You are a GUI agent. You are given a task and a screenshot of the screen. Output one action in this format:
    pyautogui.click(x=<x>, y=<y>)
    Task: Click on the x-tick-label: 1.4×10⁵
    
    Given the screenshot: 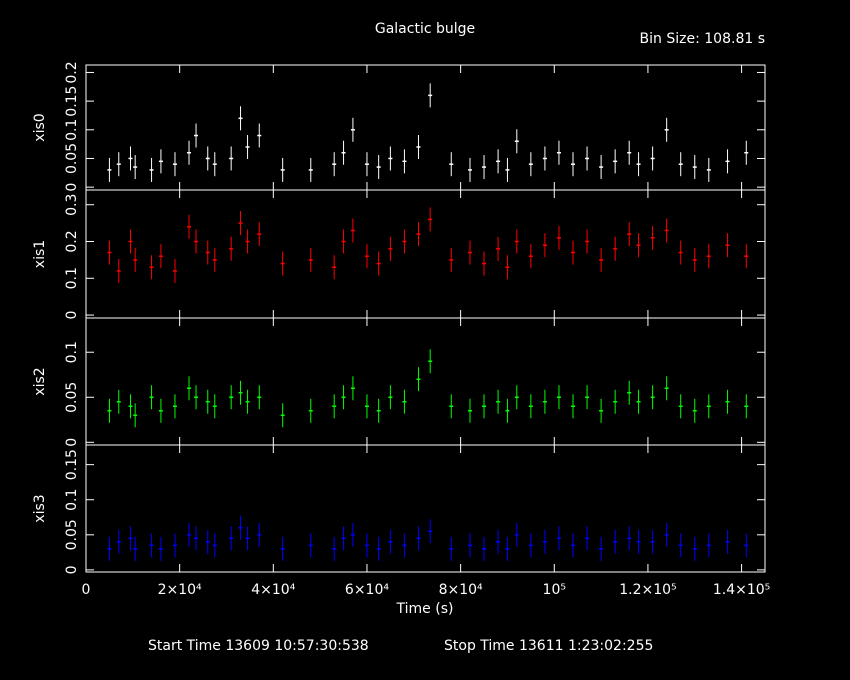 What is the action you would take?
    pyautogui.click(x=741, y=590)
    